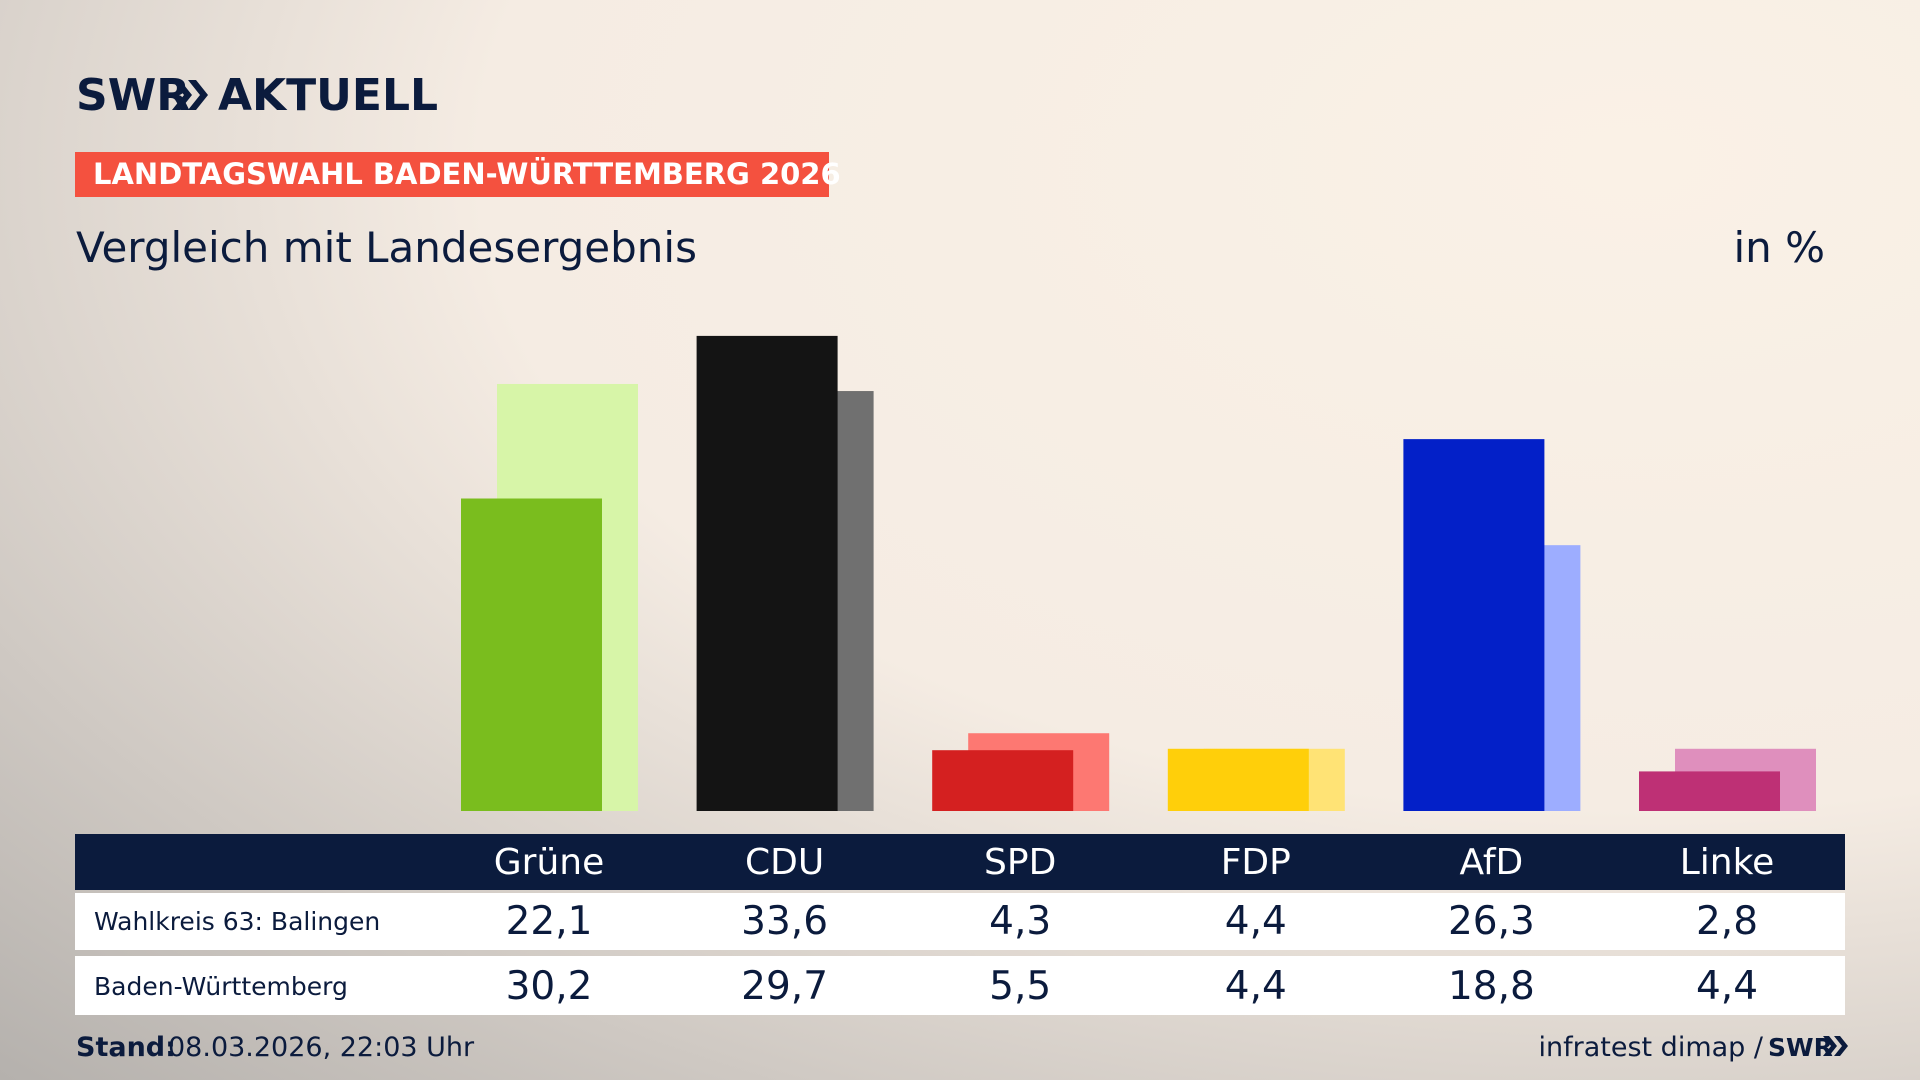 The image size is (1920, 1080). What do you see at coordinates (221, 986) in the screenshot?
I see `row-label: Baden-Württemberg` at bounding box center [221, 986].